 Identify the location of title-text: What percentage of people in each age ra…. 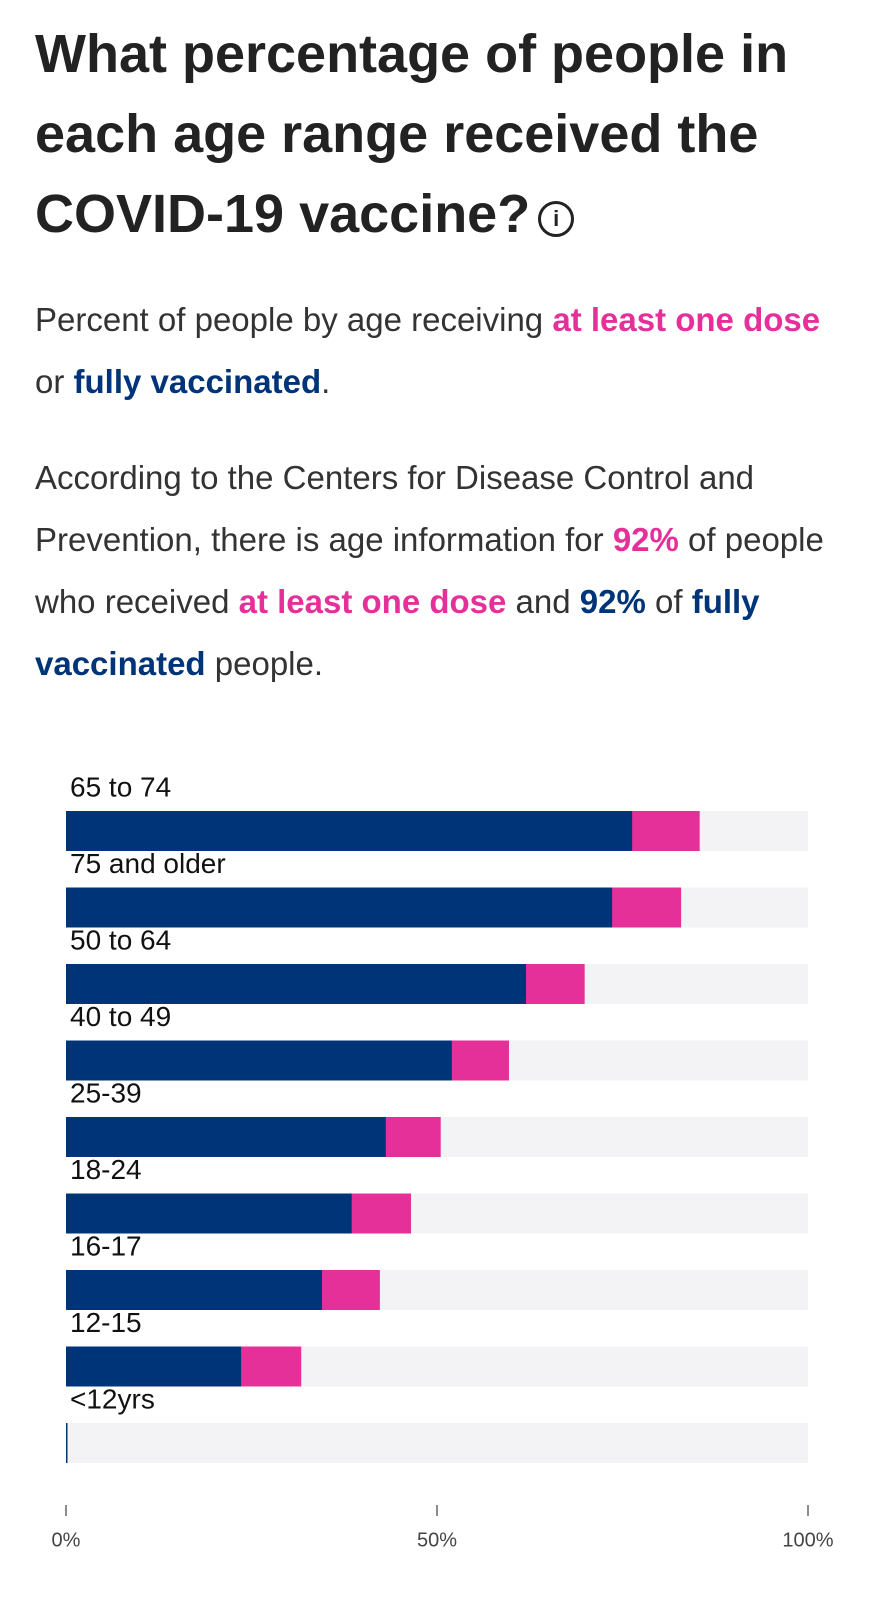
(412, 134).